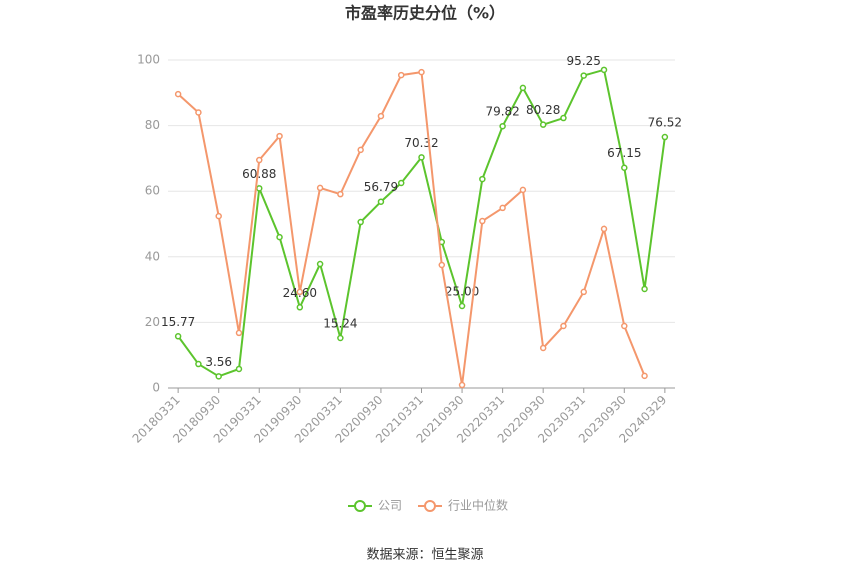 This screenshot has height=575, width=850. I want to click on y-tick-label: 40, so click(152, 256).